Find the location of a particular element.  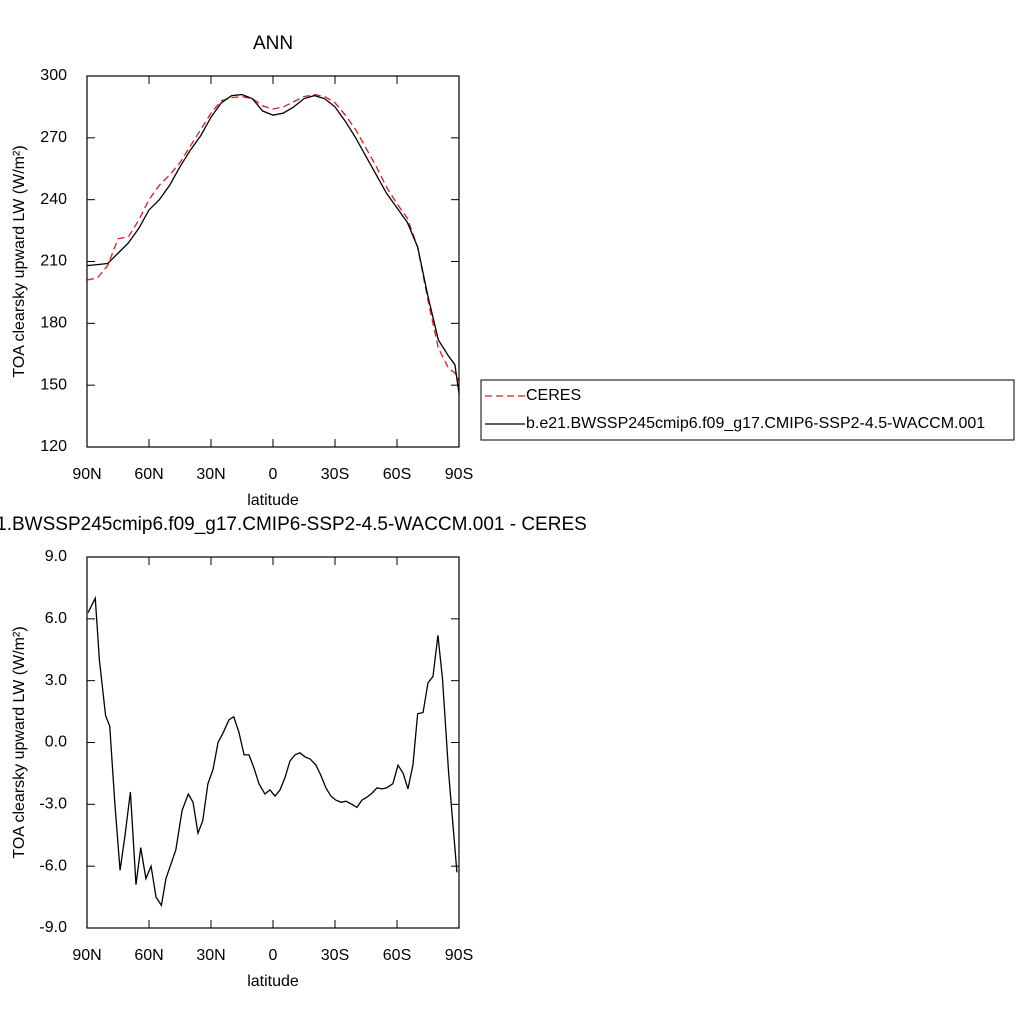

y-tick-label: 270 is located at coordinates (53, 137).